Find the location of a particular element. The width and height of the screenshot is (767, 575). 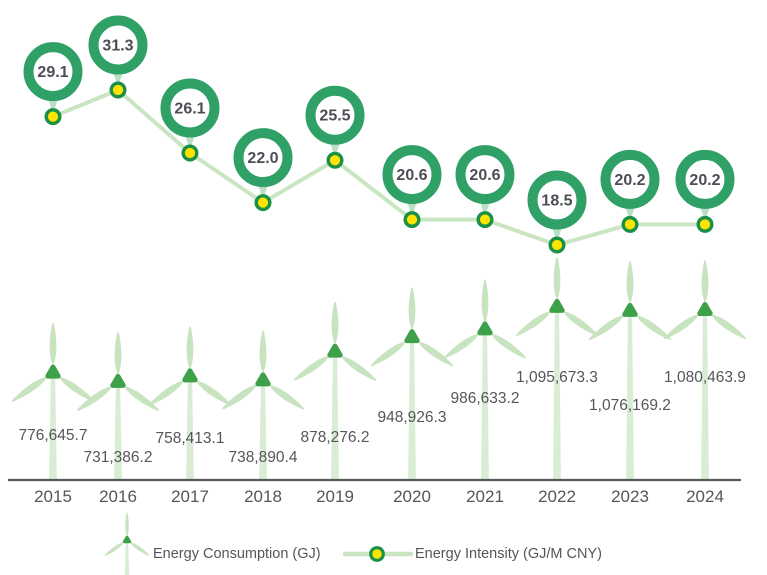

consumption-value-label: 948,926.3 is located at coordinates (412, 417).